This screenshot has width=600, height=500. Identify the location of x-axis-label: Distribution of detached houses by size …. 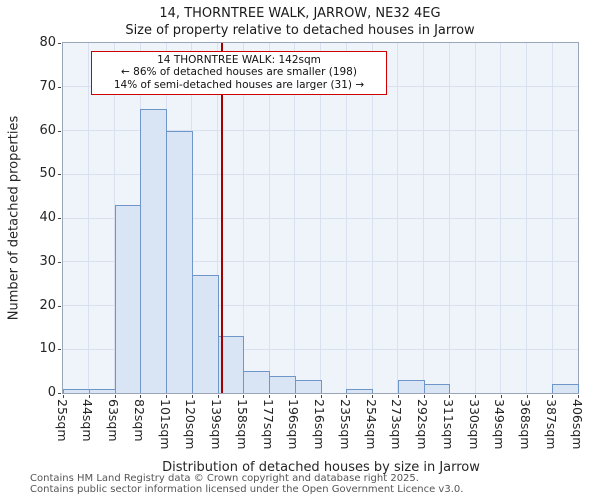
(321, 467).